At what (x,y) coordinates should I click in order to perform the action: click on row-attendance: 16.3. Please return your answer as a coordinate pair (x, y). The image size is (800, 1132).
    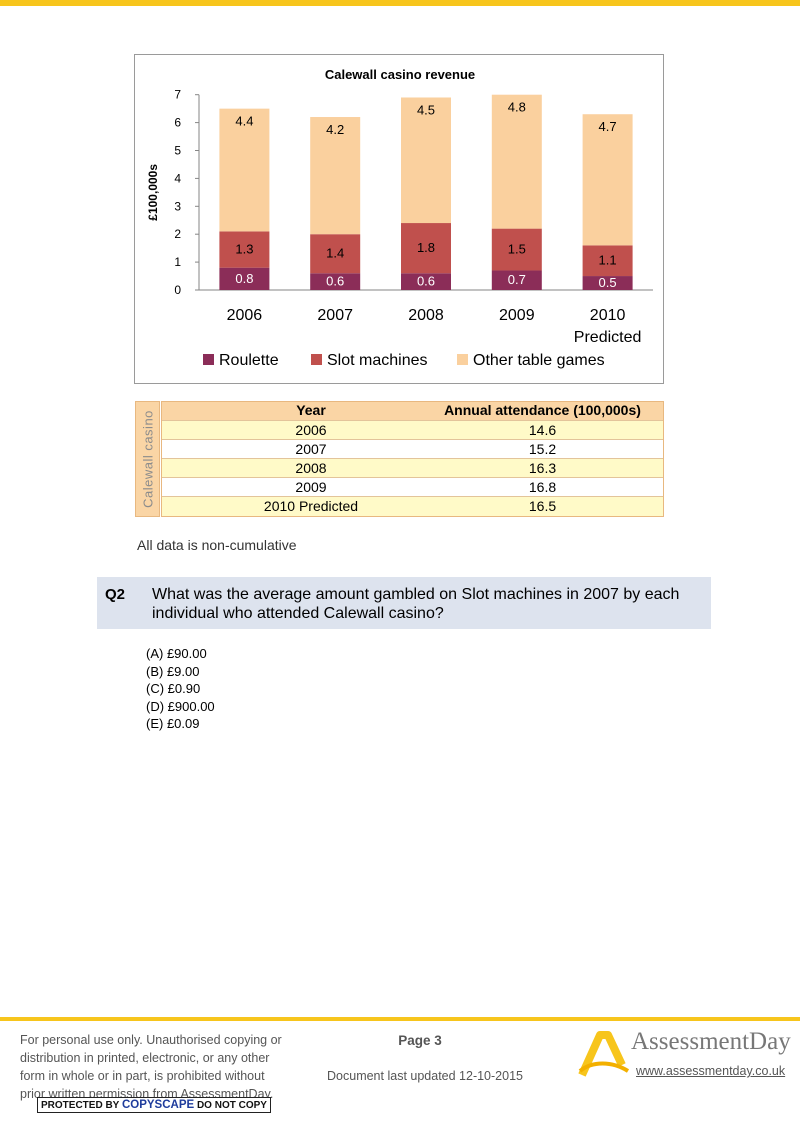
    Looking at the image, I should click on (542, 468).